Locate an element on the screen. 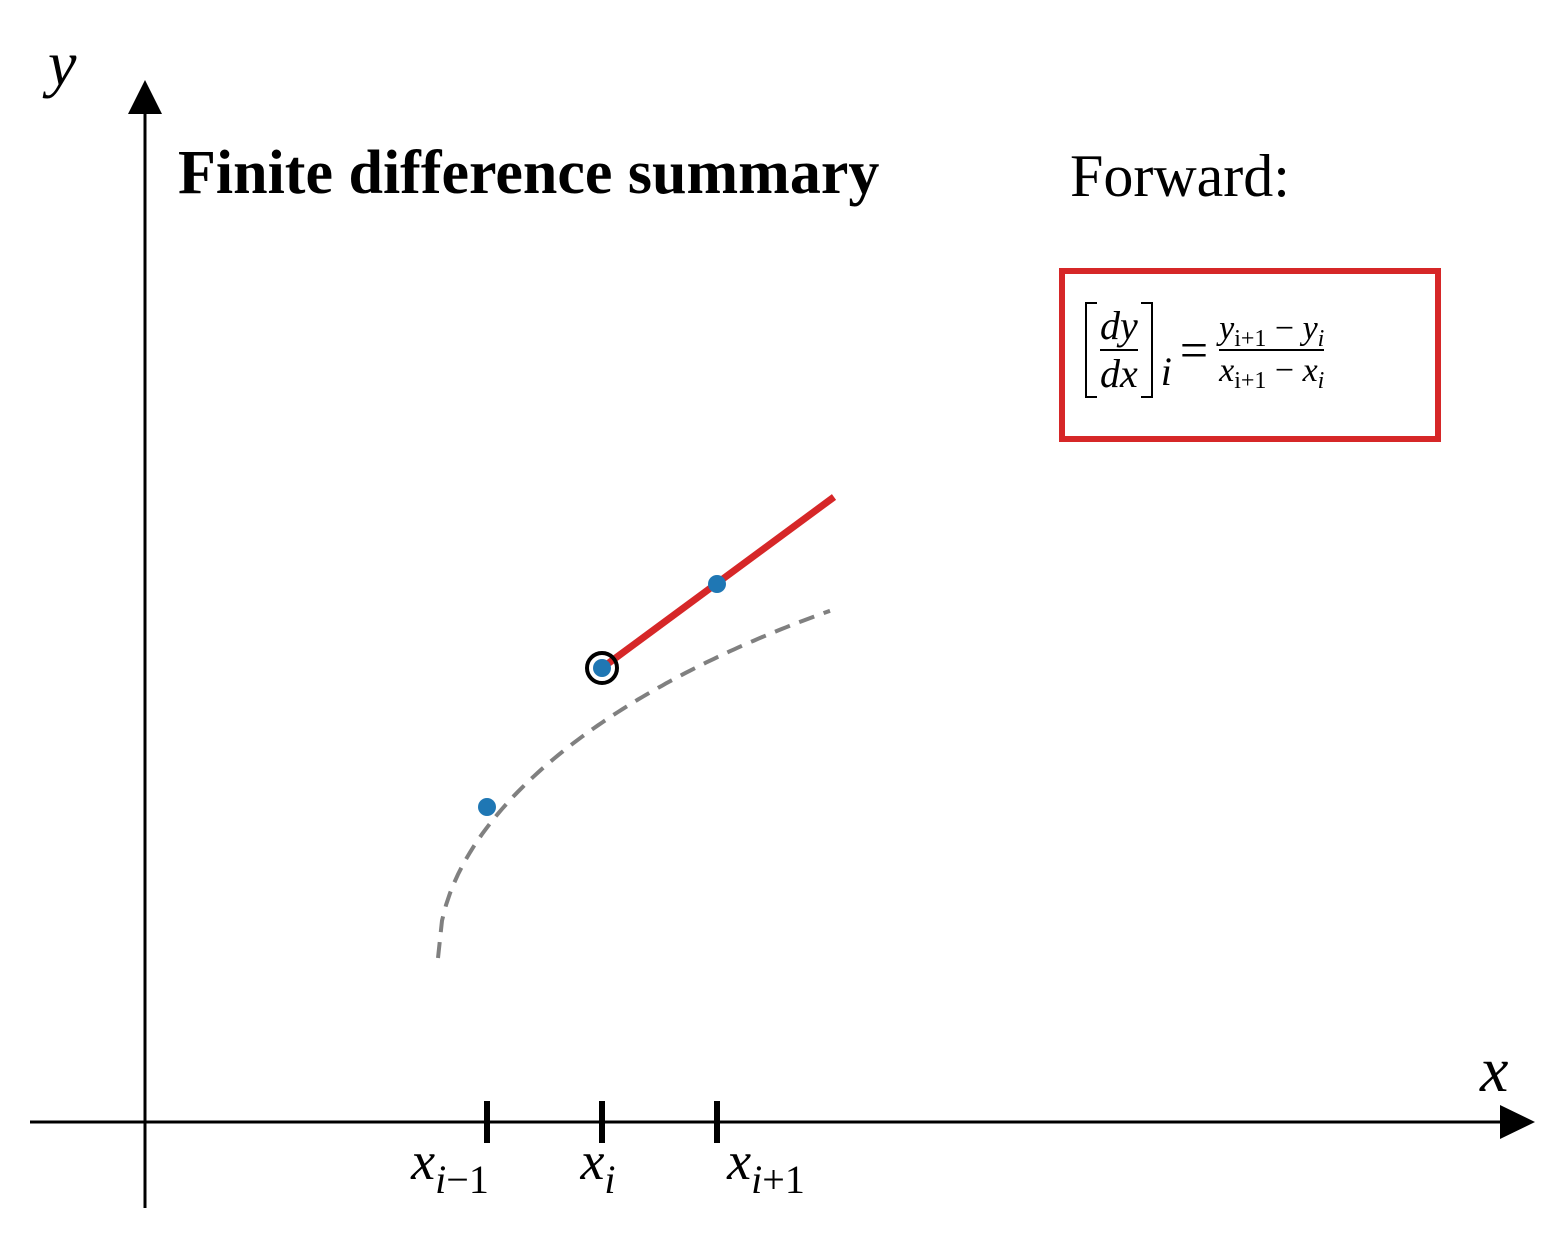 The image size is (1560, 1237). method-label: Forward: is located at coordinates (1180, 176).